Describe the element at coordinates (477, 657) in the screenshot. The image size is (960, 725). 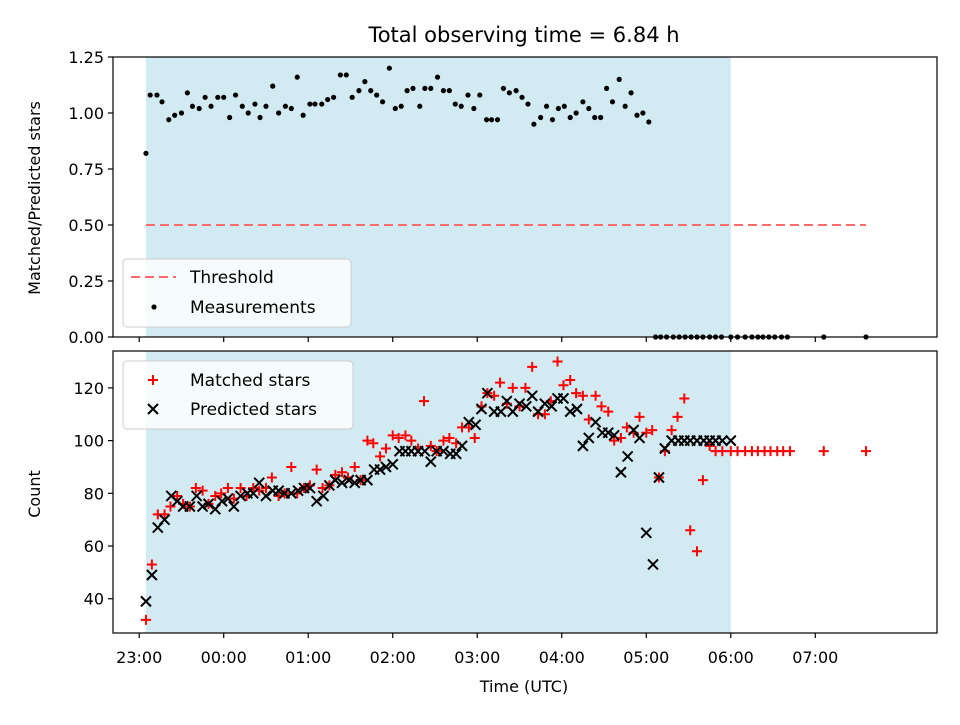
I see `x-tick-label: 03:00` at that location.